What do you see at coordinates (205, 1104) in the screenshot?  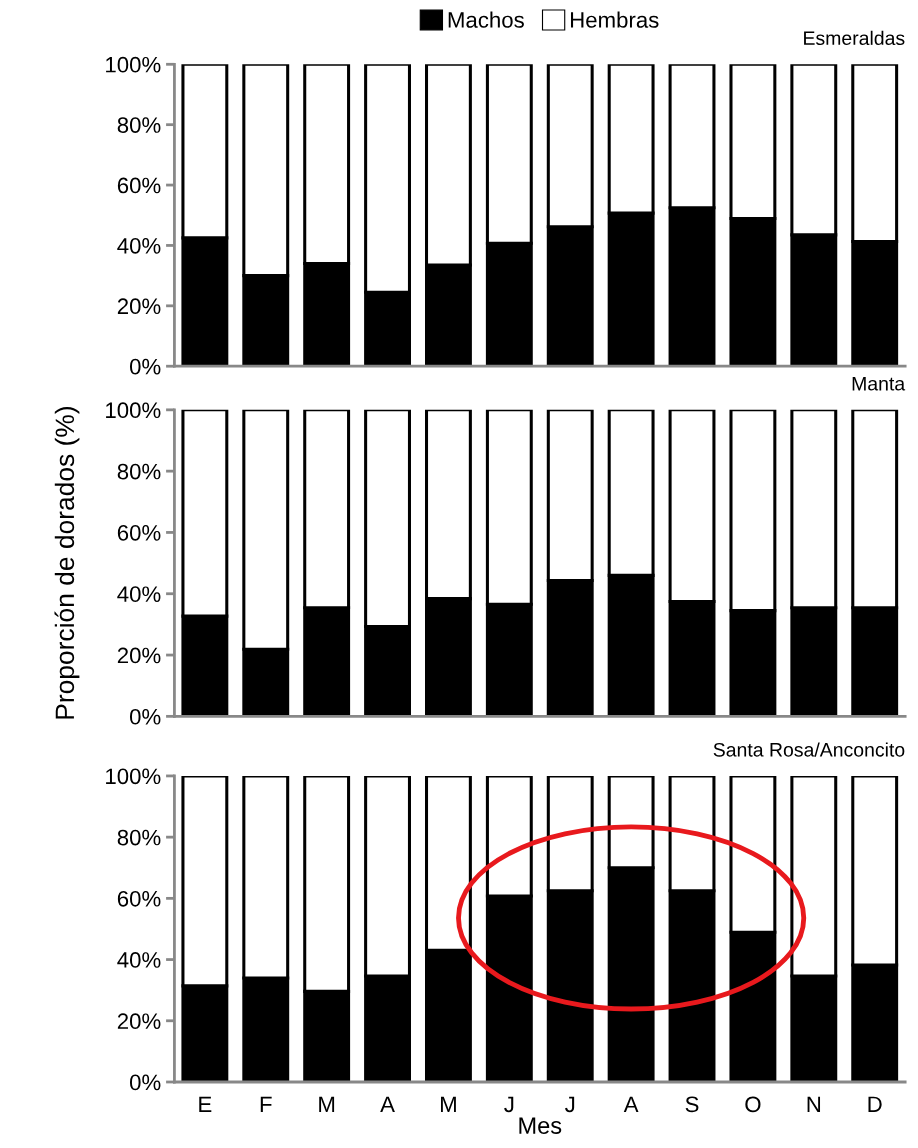 I see `x-tick-label: E` at bounding box center [205, 1104].